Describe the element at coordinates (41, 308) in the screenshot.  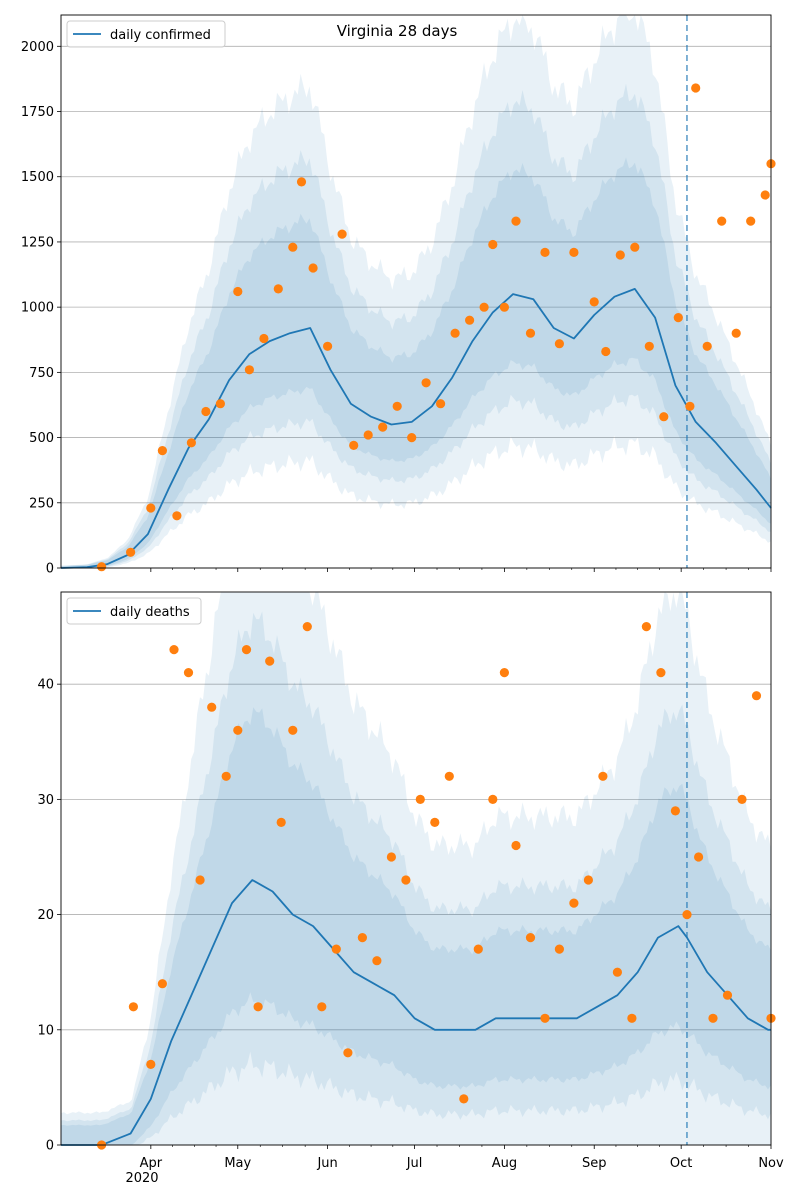
I see `confirmed-y-ticks: 0 250 500 750 1000 1250 1500 1750 2000` at that location.